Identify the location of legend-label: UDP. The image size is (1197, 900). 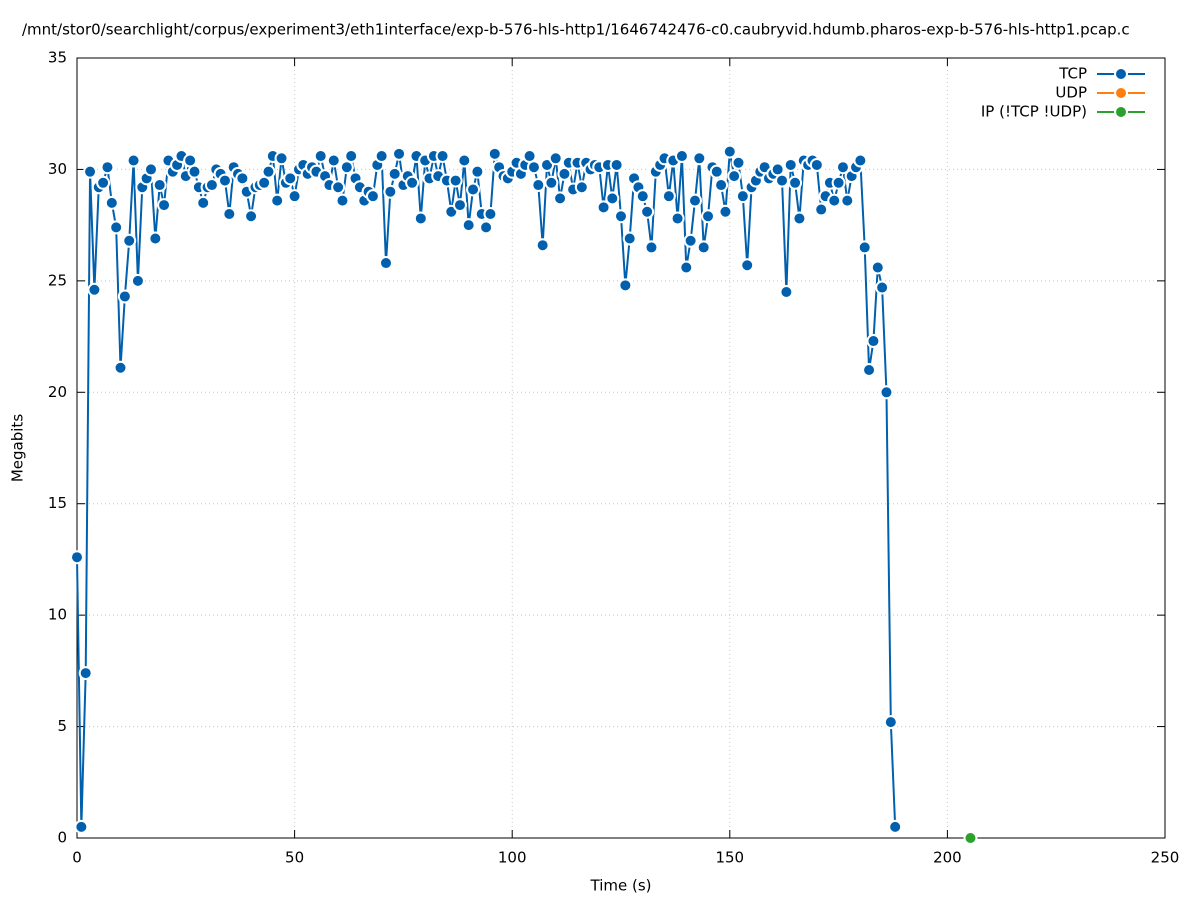
(1071, 93).